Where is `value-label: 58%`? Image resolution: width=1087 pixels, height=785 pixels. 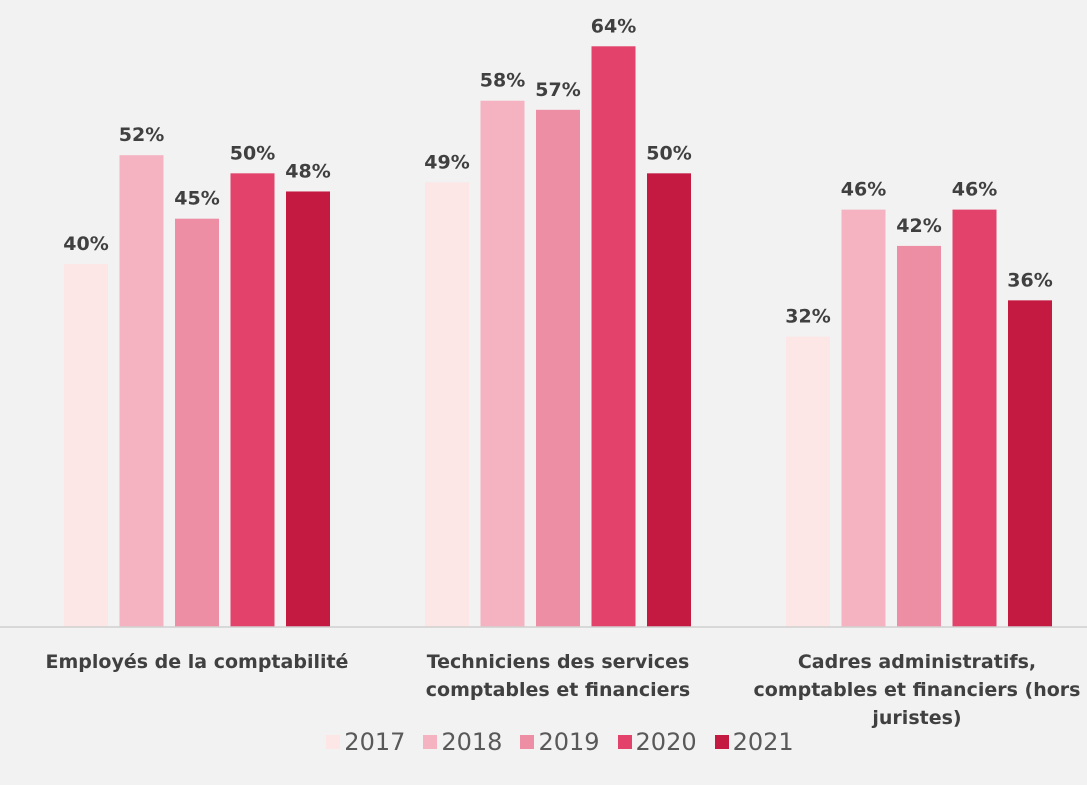
value-label: 58% is located at coordinates (502, 81).